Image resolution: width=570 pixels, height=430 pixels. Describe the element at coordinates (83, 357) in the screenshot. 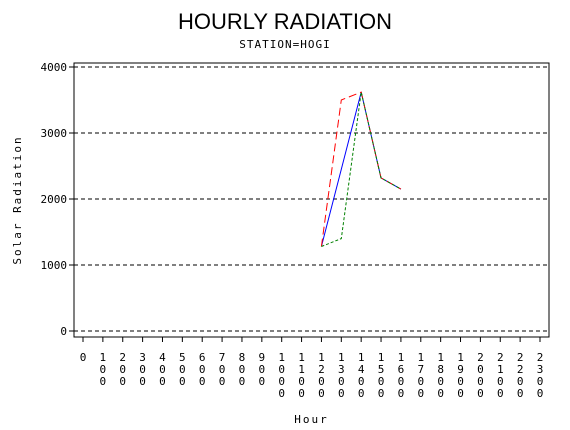

I see `x-tick-label-0: 0` at that location.